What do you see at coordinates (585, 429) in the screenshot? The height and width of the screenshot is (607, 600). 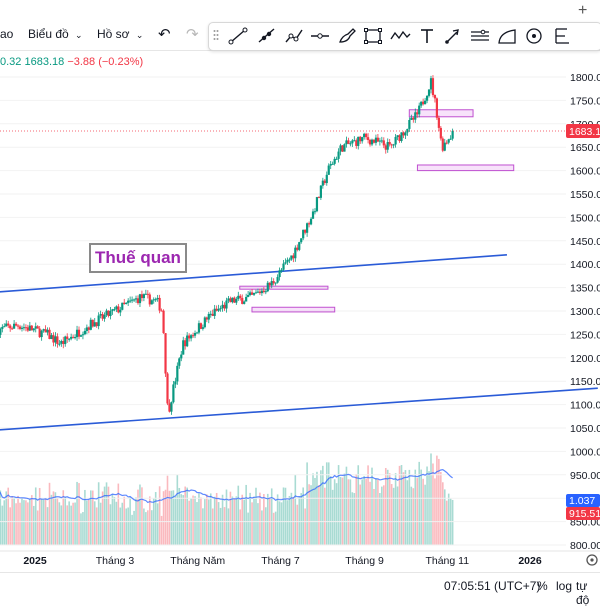 I see `y-tick-label: 1050.00` at bounding box center [585, 429].